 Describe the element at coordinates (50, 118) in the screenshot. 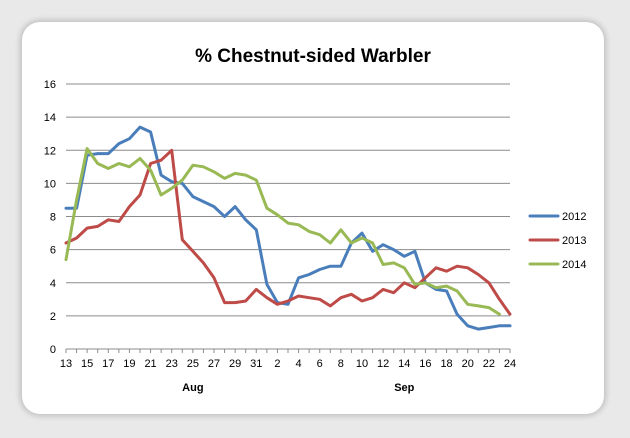

I see `y-tick-label: 14` at that location.